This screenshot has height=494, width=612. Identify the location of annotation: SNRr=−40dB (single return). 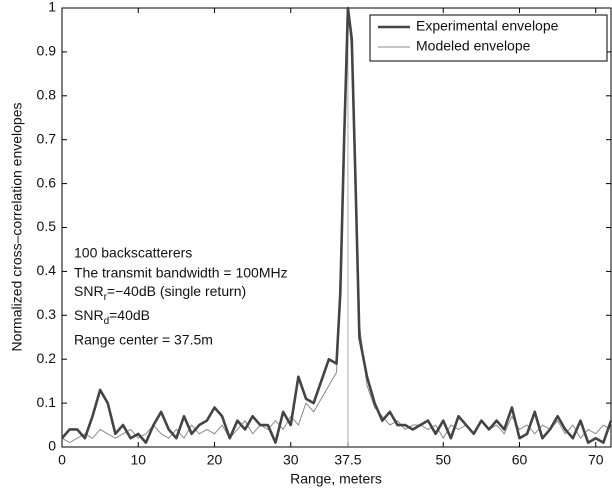
(160, 293).